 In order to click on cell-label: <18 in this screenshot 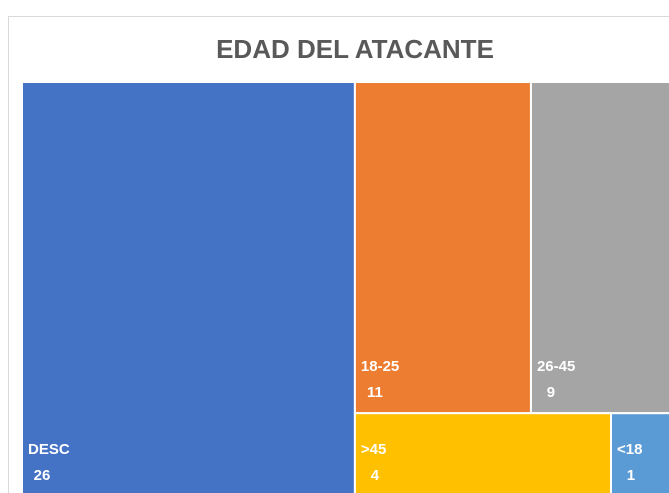, I will do `click(629, 449)`.